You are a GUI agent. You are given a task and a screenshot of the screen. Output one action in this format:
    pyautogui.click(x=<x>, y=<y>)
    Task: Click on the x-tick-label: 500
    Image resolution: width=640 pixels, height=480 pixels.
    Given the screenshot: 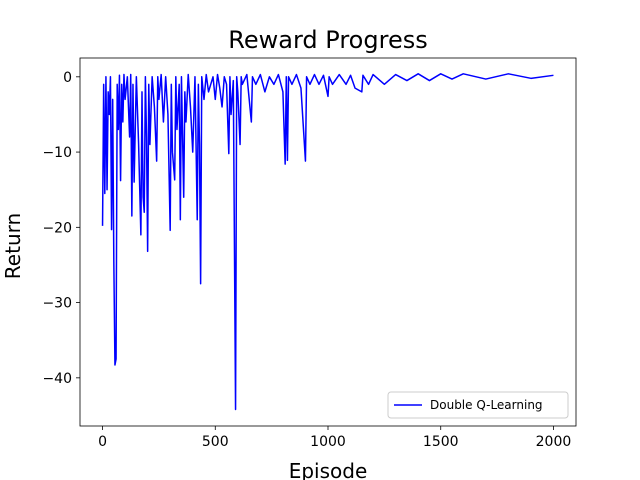 What is the action you would take?
    pyautogui.click(x=215, y=442)
    